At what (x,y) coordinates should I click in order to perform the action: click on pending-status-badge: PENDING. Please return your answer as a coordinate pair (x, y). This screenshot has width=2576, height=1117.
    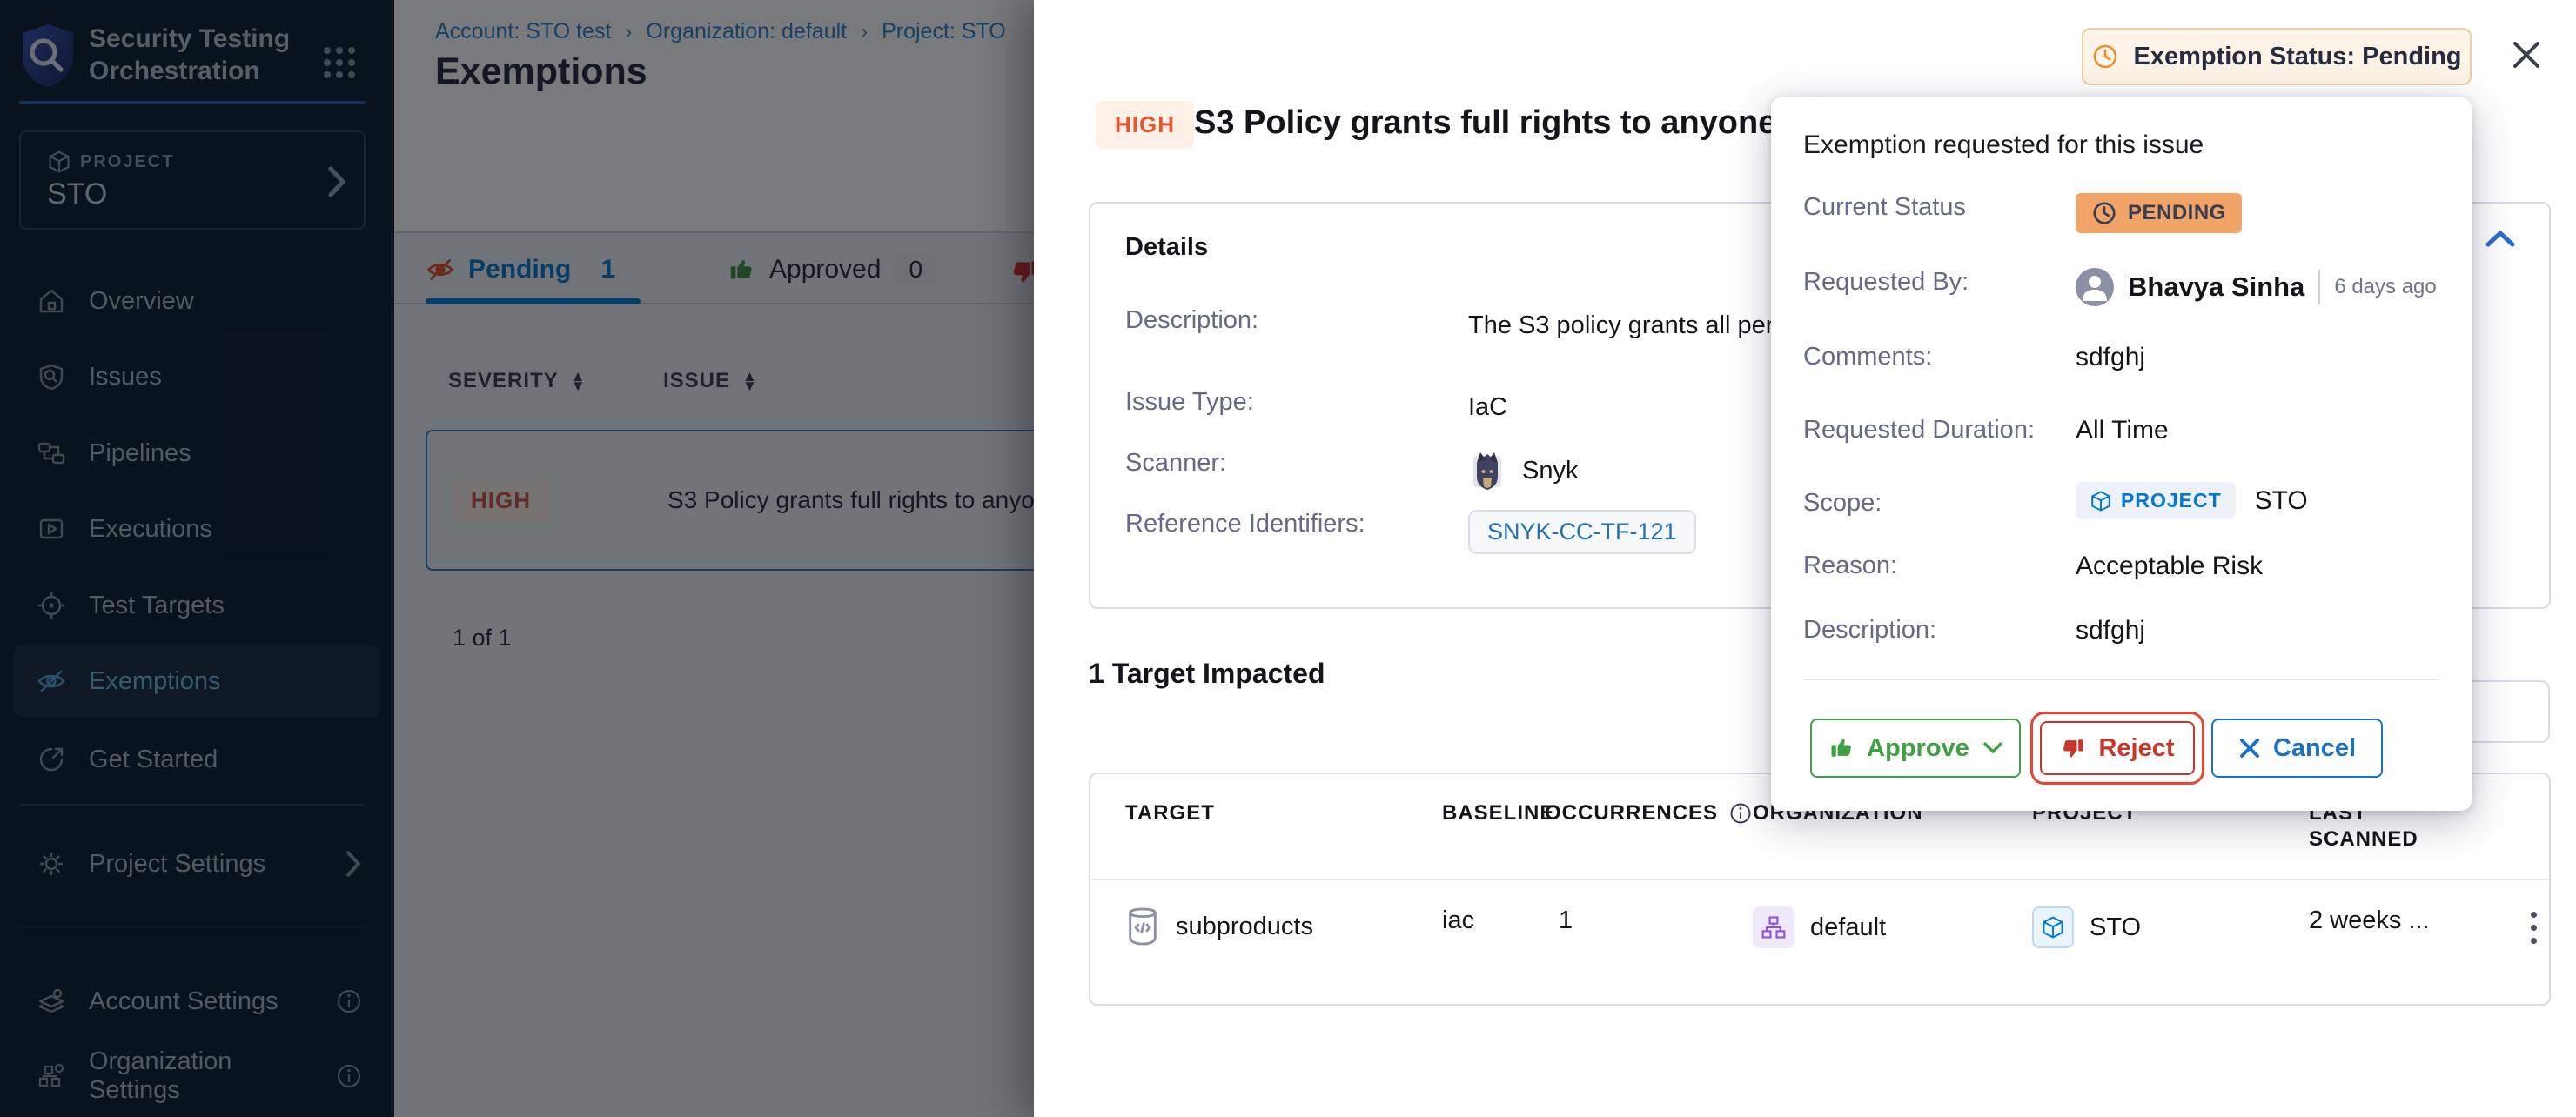
    Looking at the image, I should click on (2159, 213).